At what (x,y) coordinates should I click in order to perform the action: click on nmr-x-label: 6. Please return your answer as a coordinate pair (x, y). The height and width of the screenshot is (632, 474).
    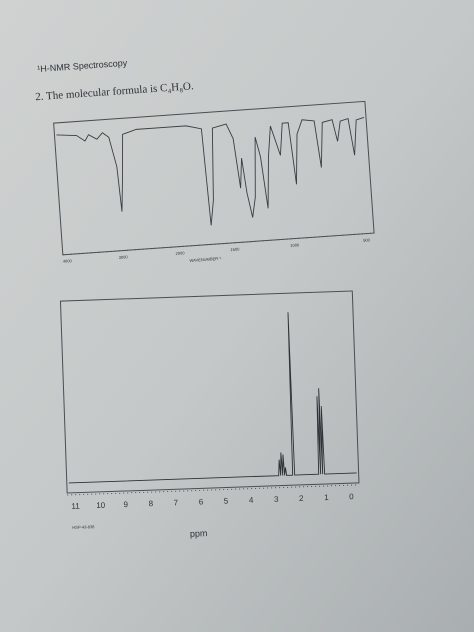
    Looking at the image, I should click on (201, 501).